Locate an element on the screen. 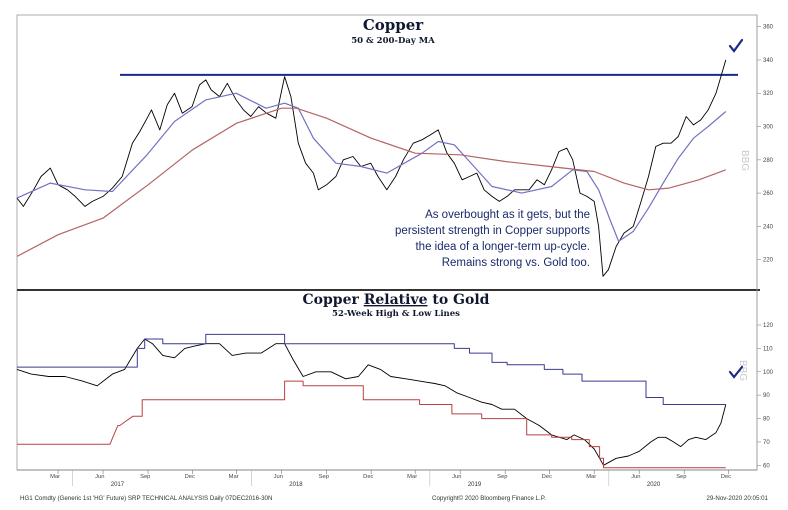  copper-y-tick-label: 240 is located at coordinates (768, 227).